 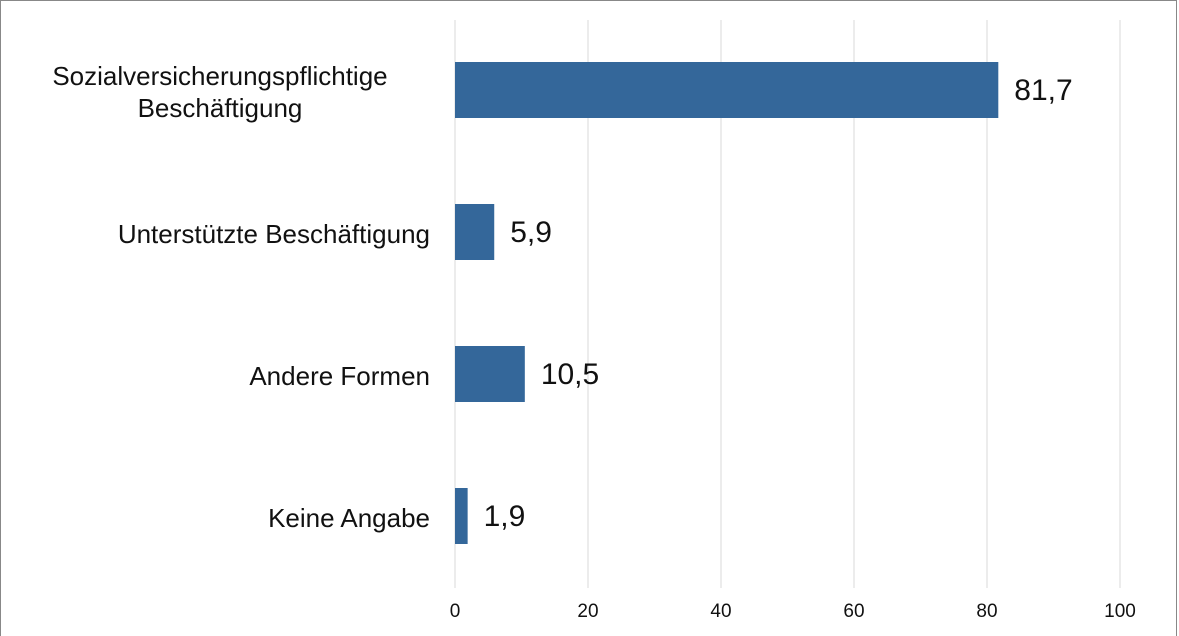 I want to click on x-tick-label: 80, so click(x=986, y=611).